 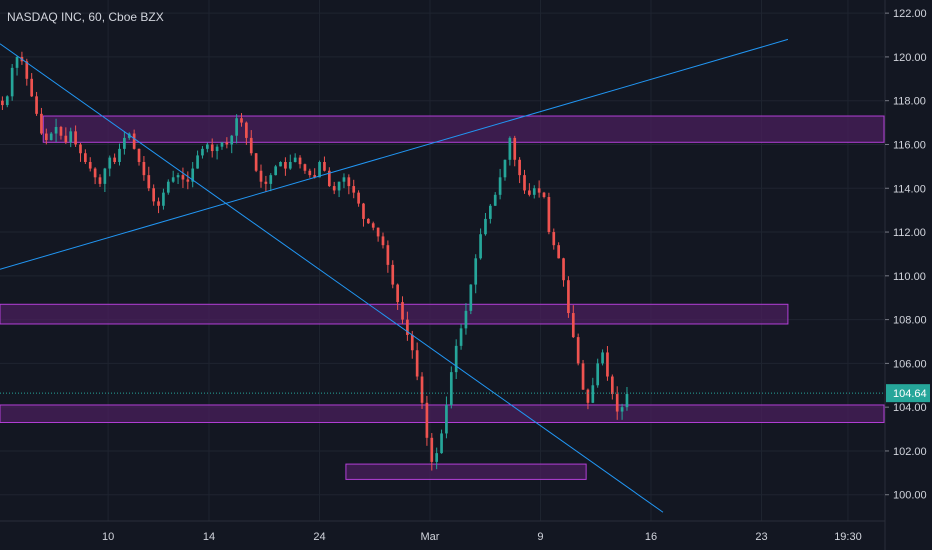 I want to click on price-tick-label: 110.00, so click(x=909, y=277).